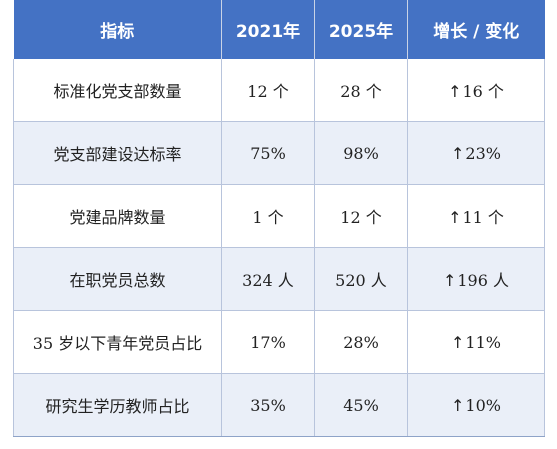  Describe the element at coordinates (361, 29) in the screenshot. I see `header-2025: 2025年` at that location.